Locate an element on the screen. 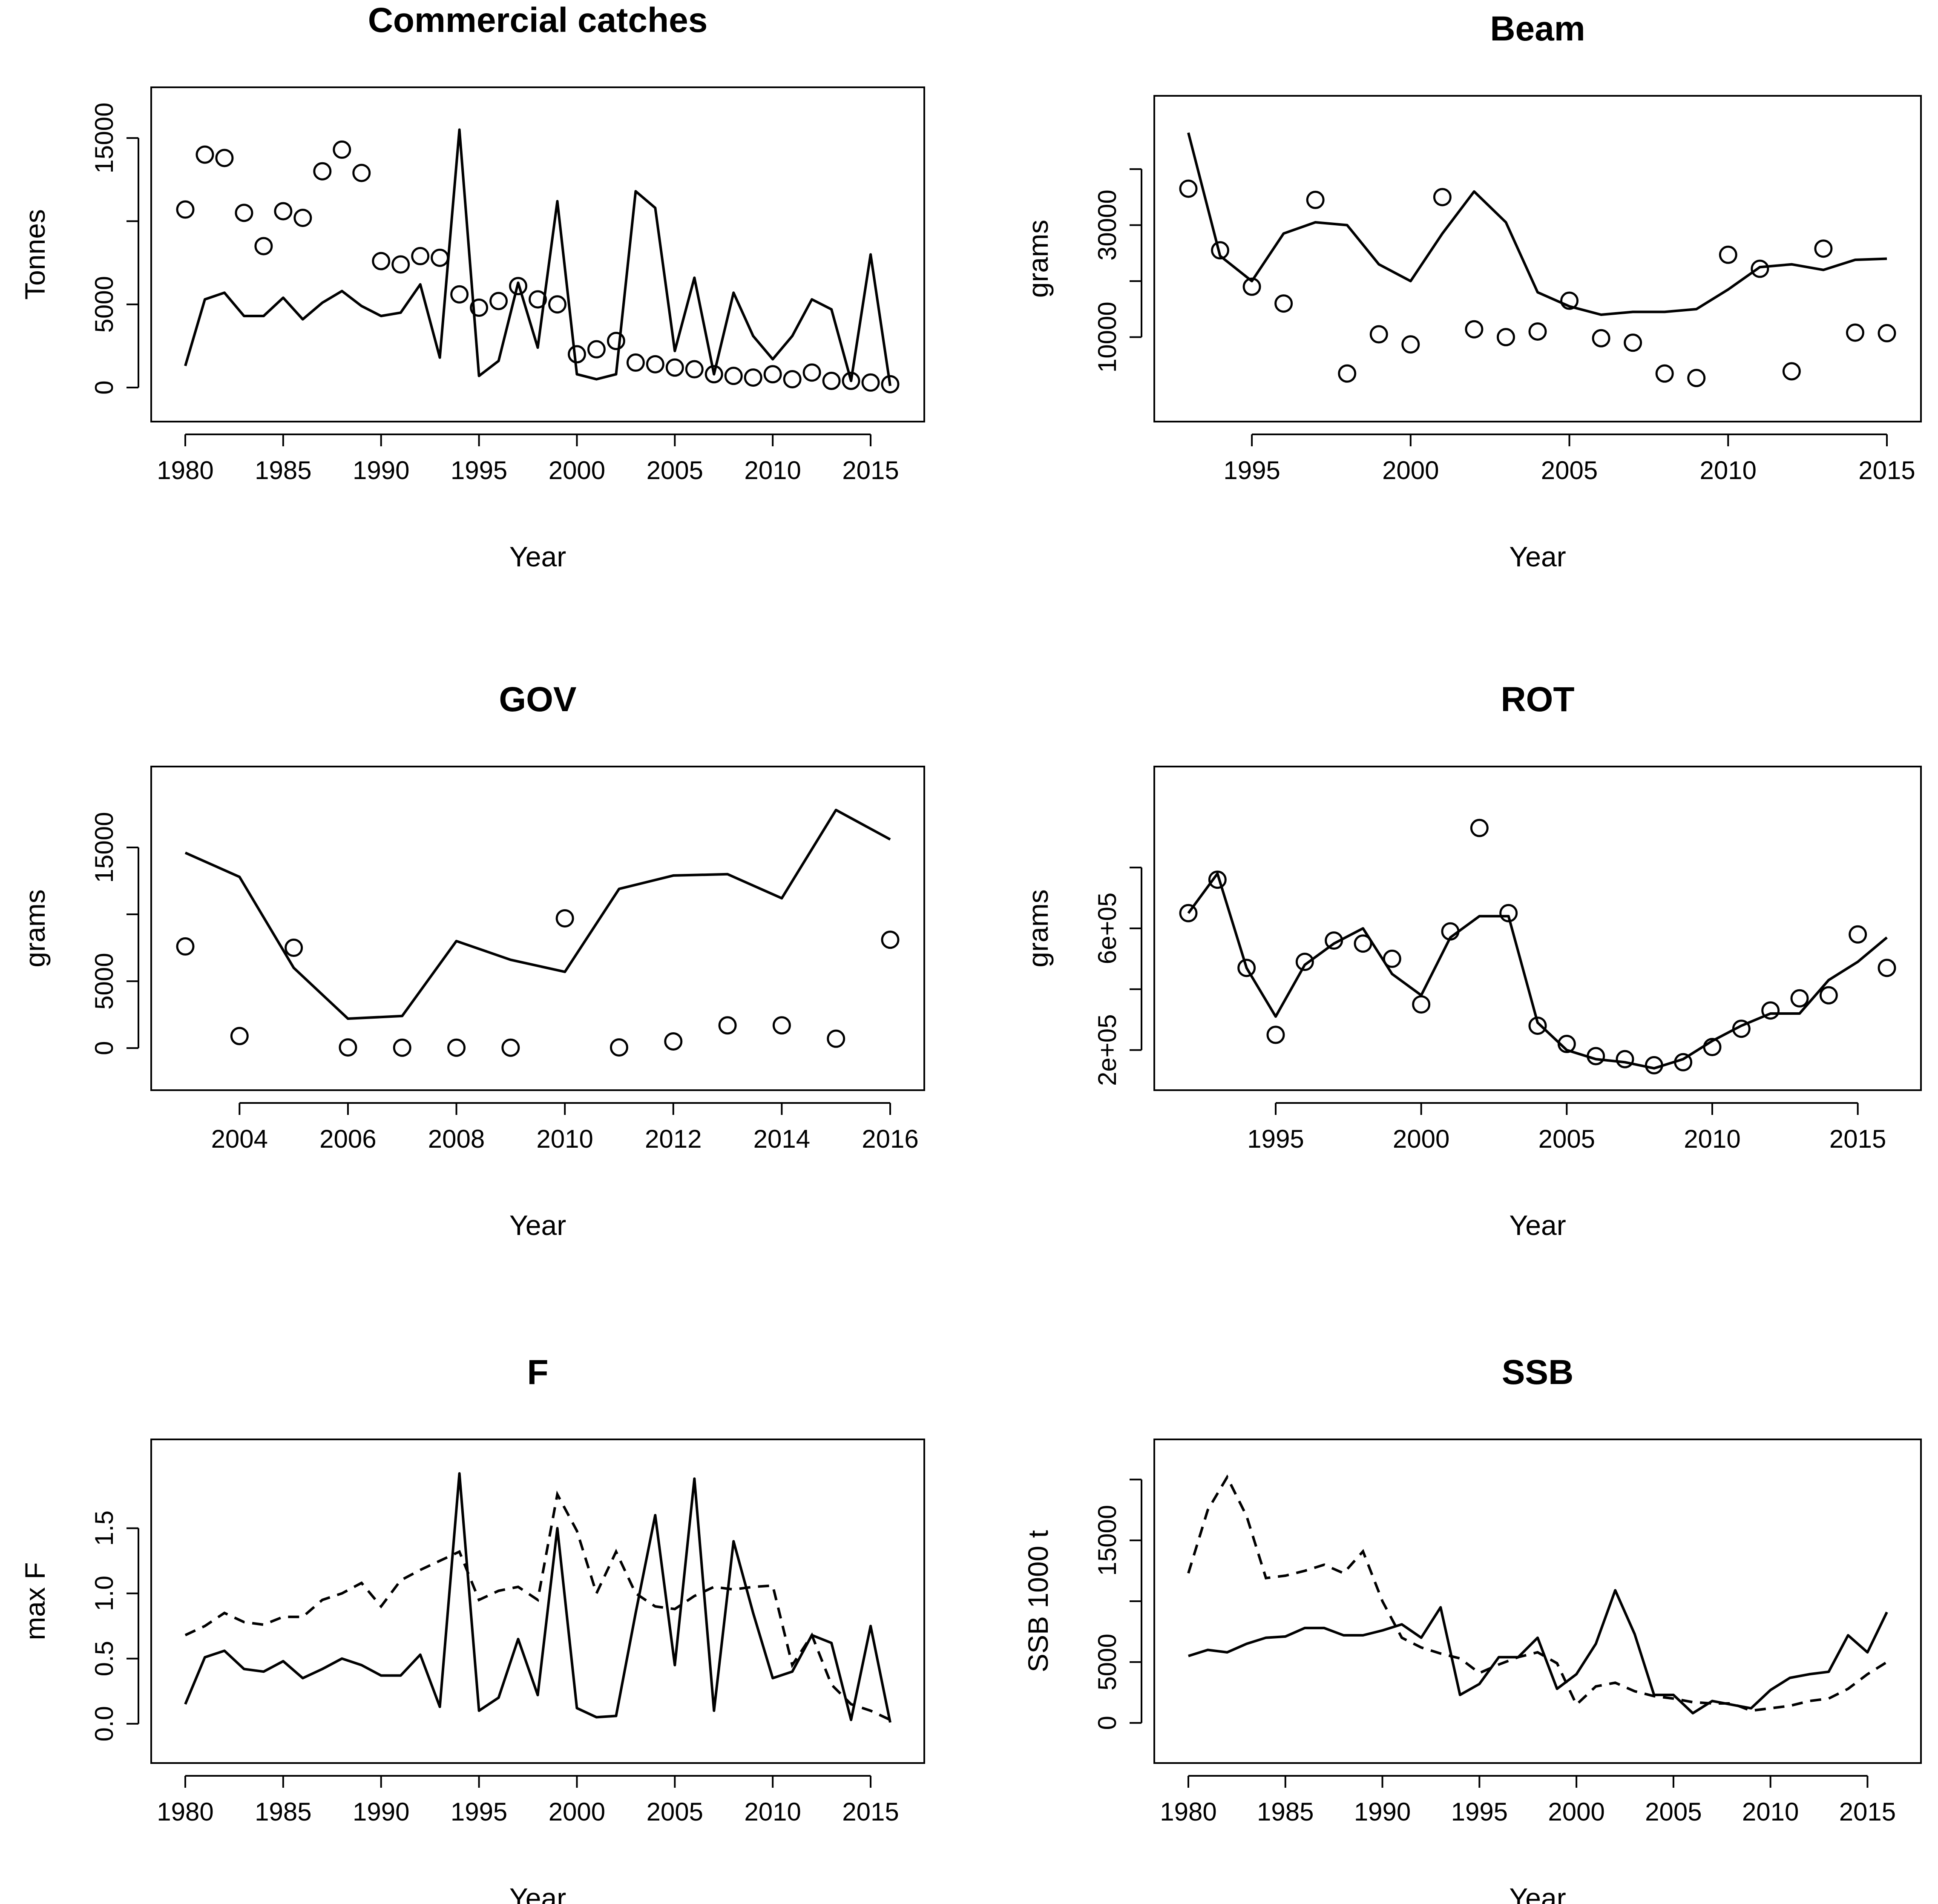 This screenshot has height=1904, width=1938. chart-title: Beam is located at coordinates (1537, 28).